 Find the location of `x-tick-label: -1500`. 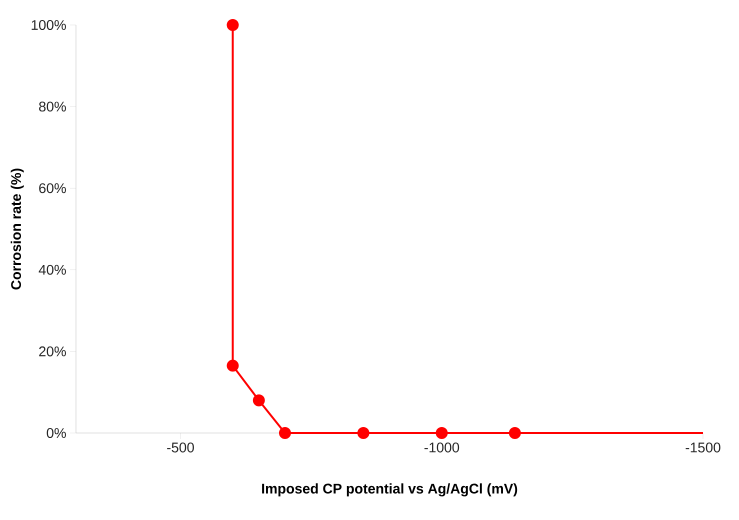

x-tick-label: -1500 is located at coordinates (703, 447).